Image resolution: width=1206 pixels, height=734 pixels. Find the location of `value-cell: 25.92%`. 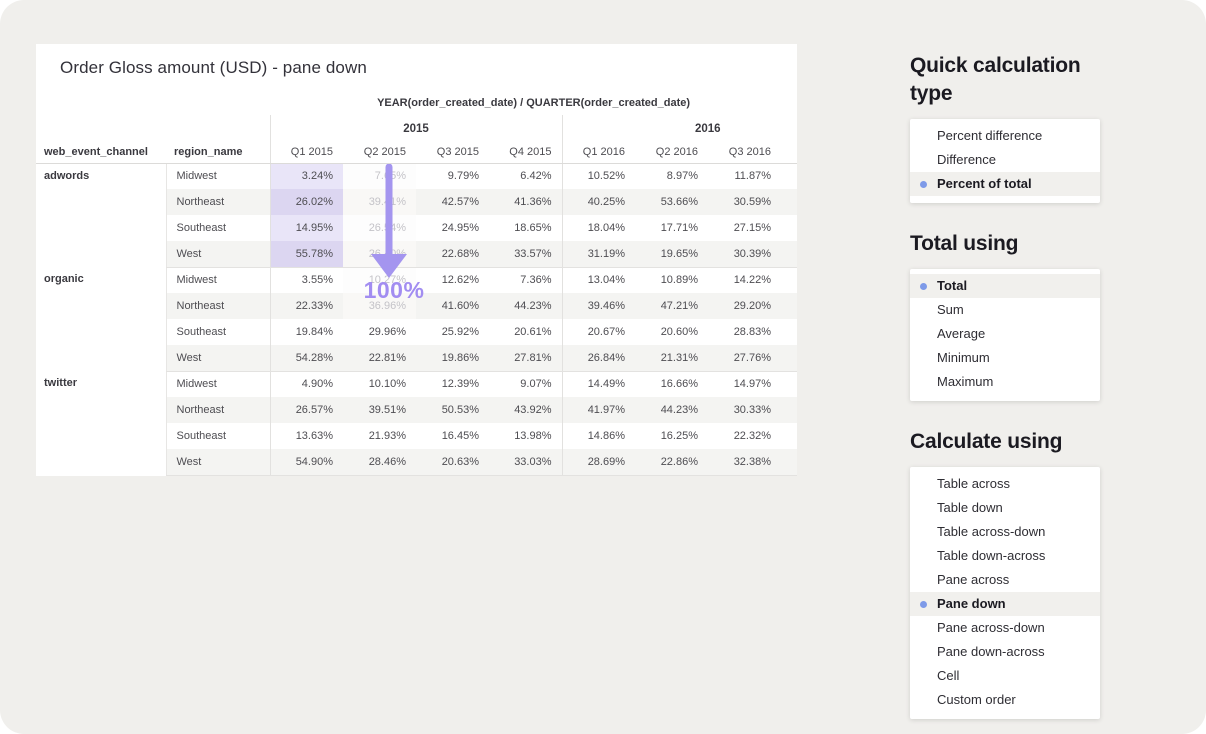

value-cell: 25.92% is located at coordinates (460, 332).